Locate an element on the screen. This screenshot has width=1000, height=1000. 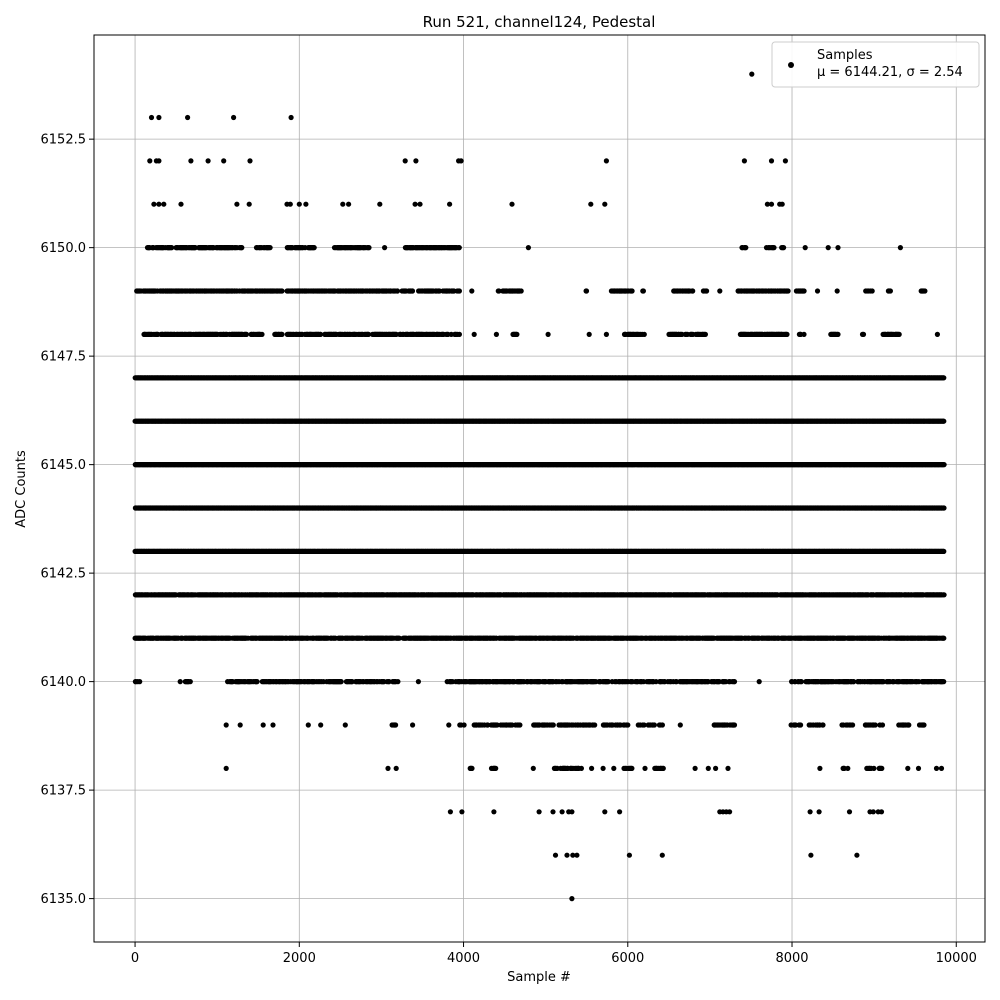
chart-title: Run 521, channel124, Pedestal is located at coordinates (539, 22).